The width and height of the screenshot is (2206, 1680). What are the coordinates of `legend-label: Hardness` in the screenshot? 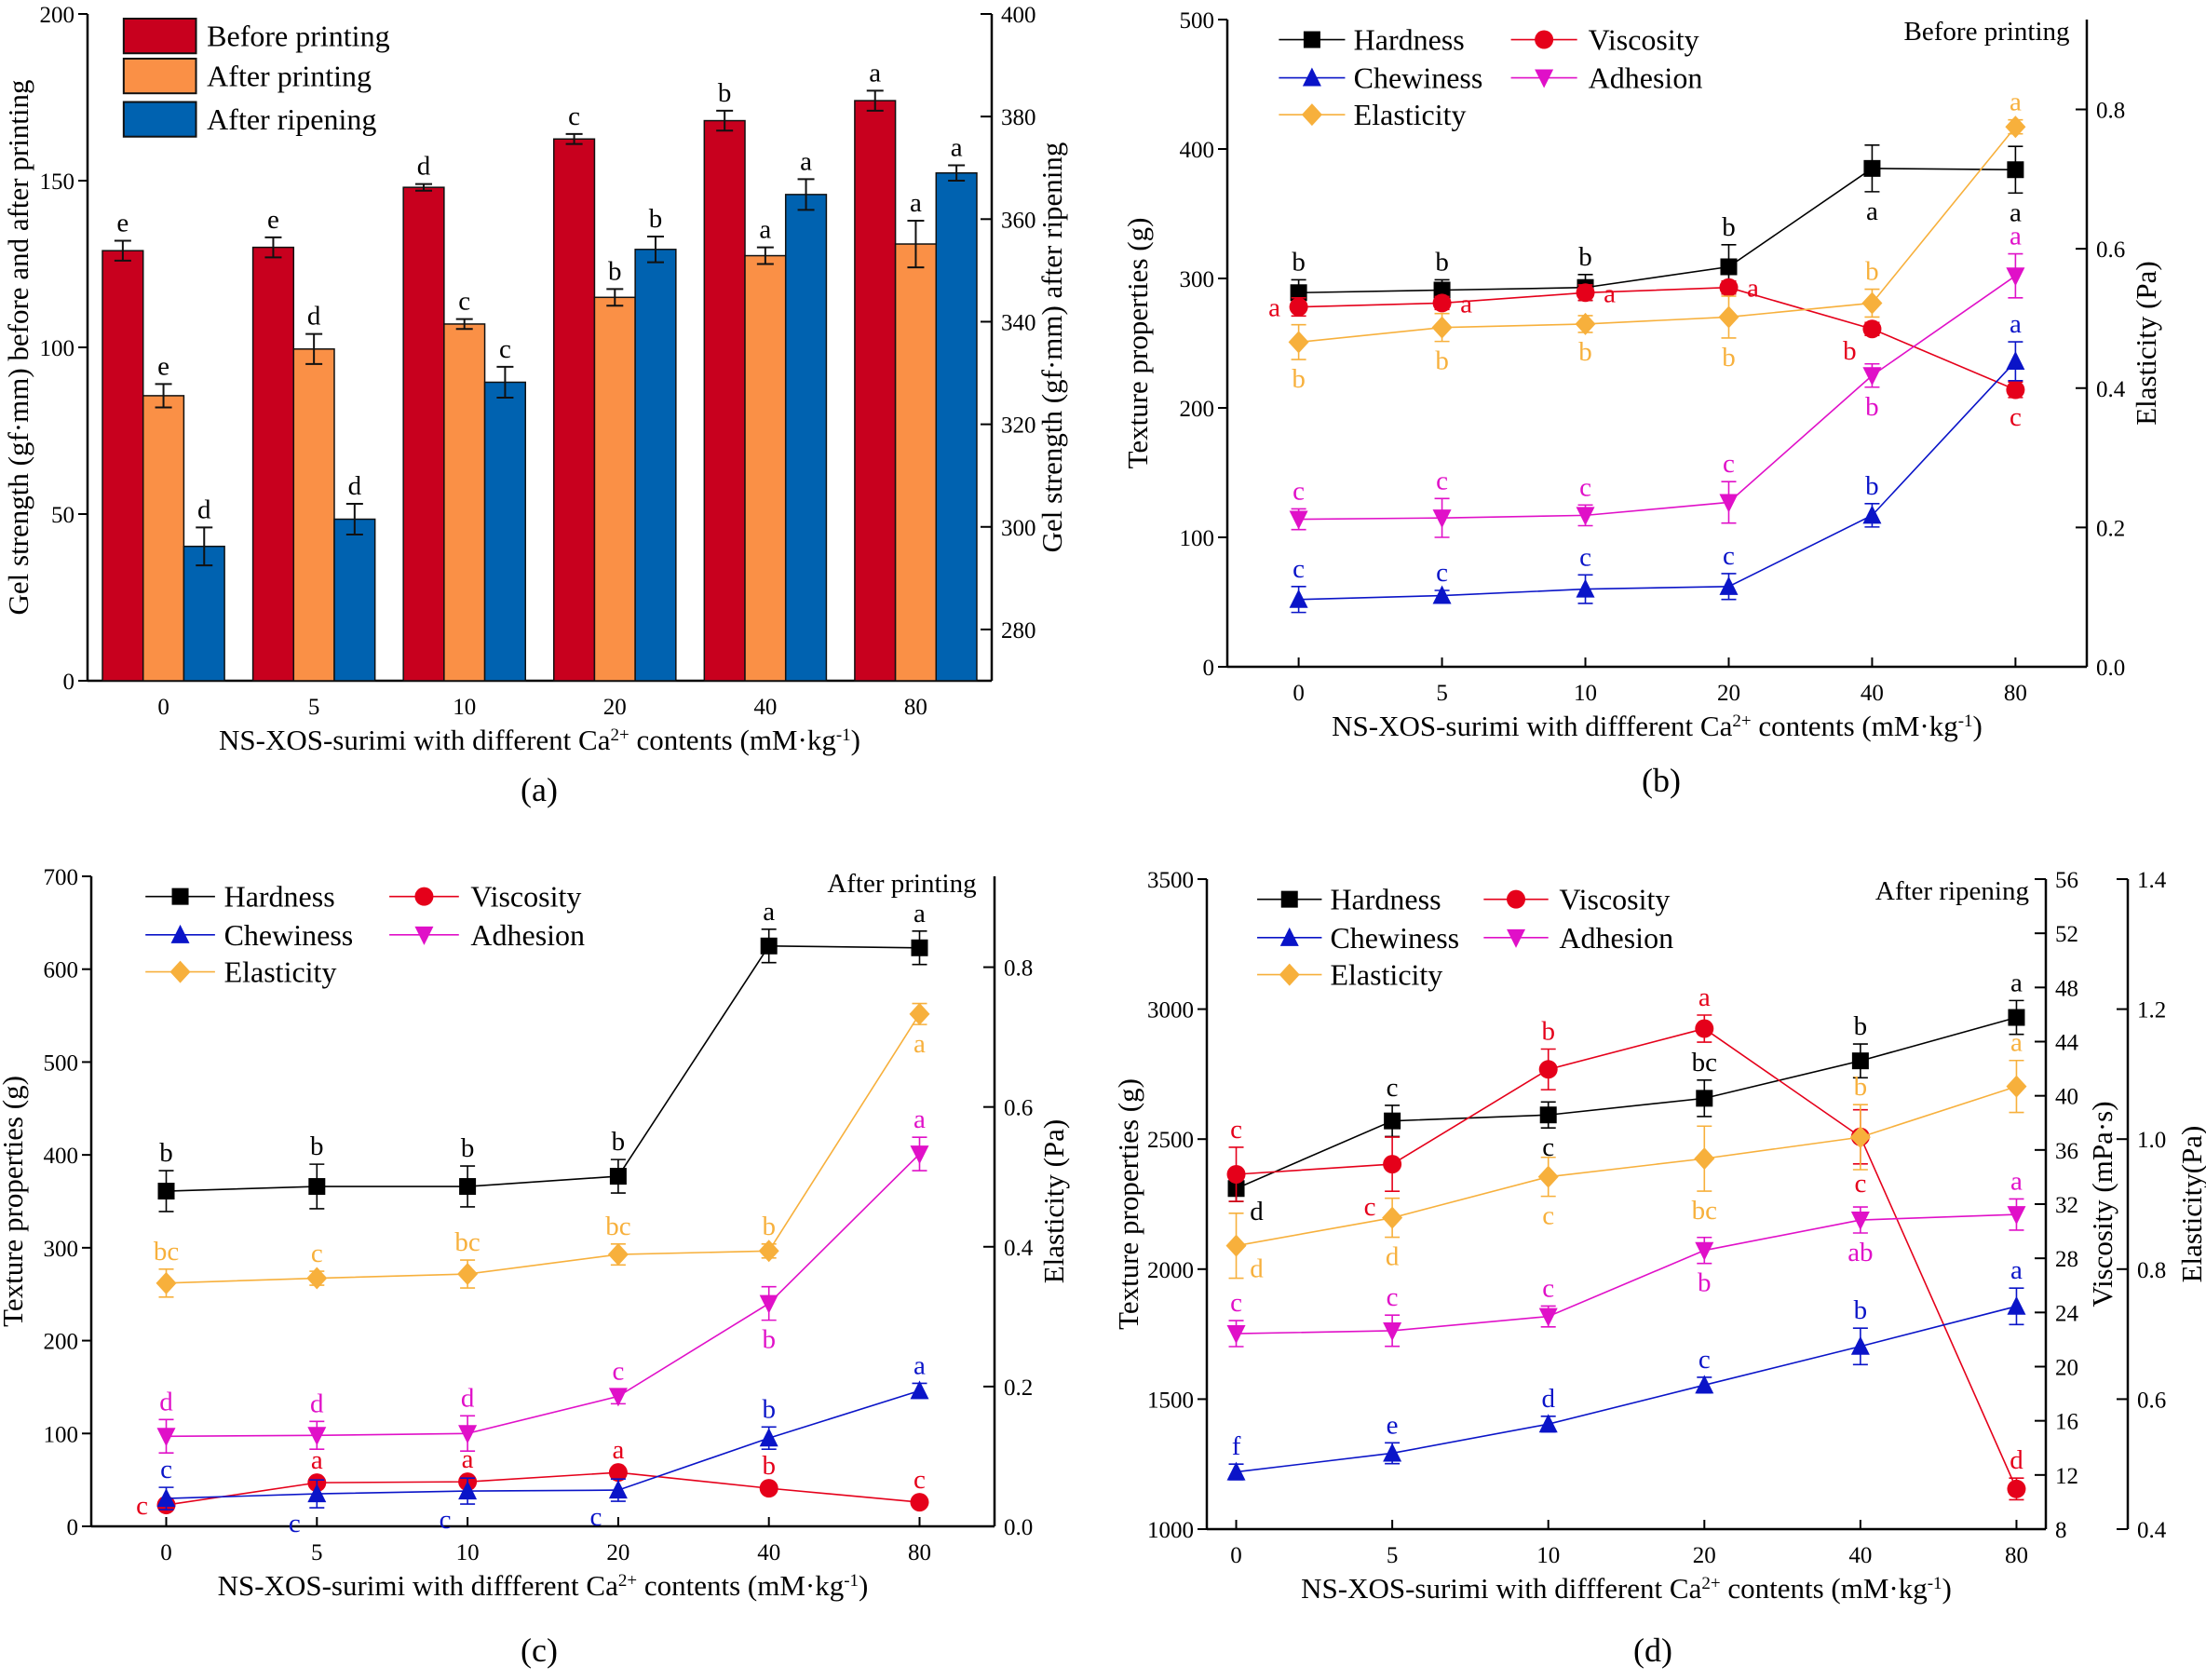 It's located at (1385, 899).